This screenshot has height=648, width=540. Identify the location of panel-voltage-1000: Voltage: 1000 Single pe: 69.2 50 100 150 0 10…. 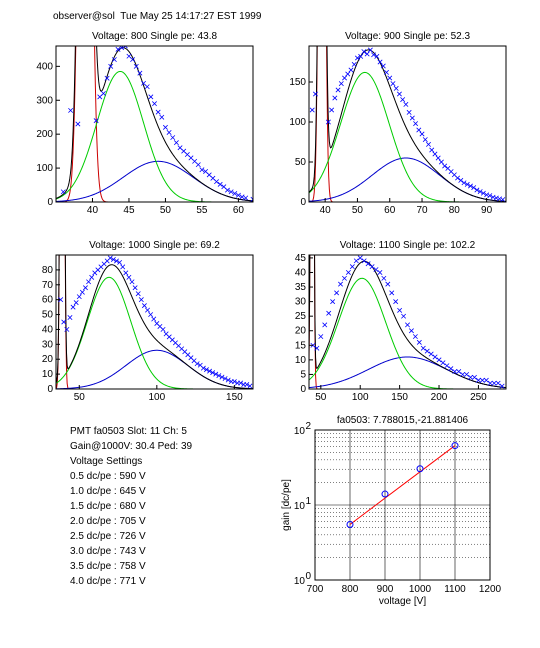
(142, 324).